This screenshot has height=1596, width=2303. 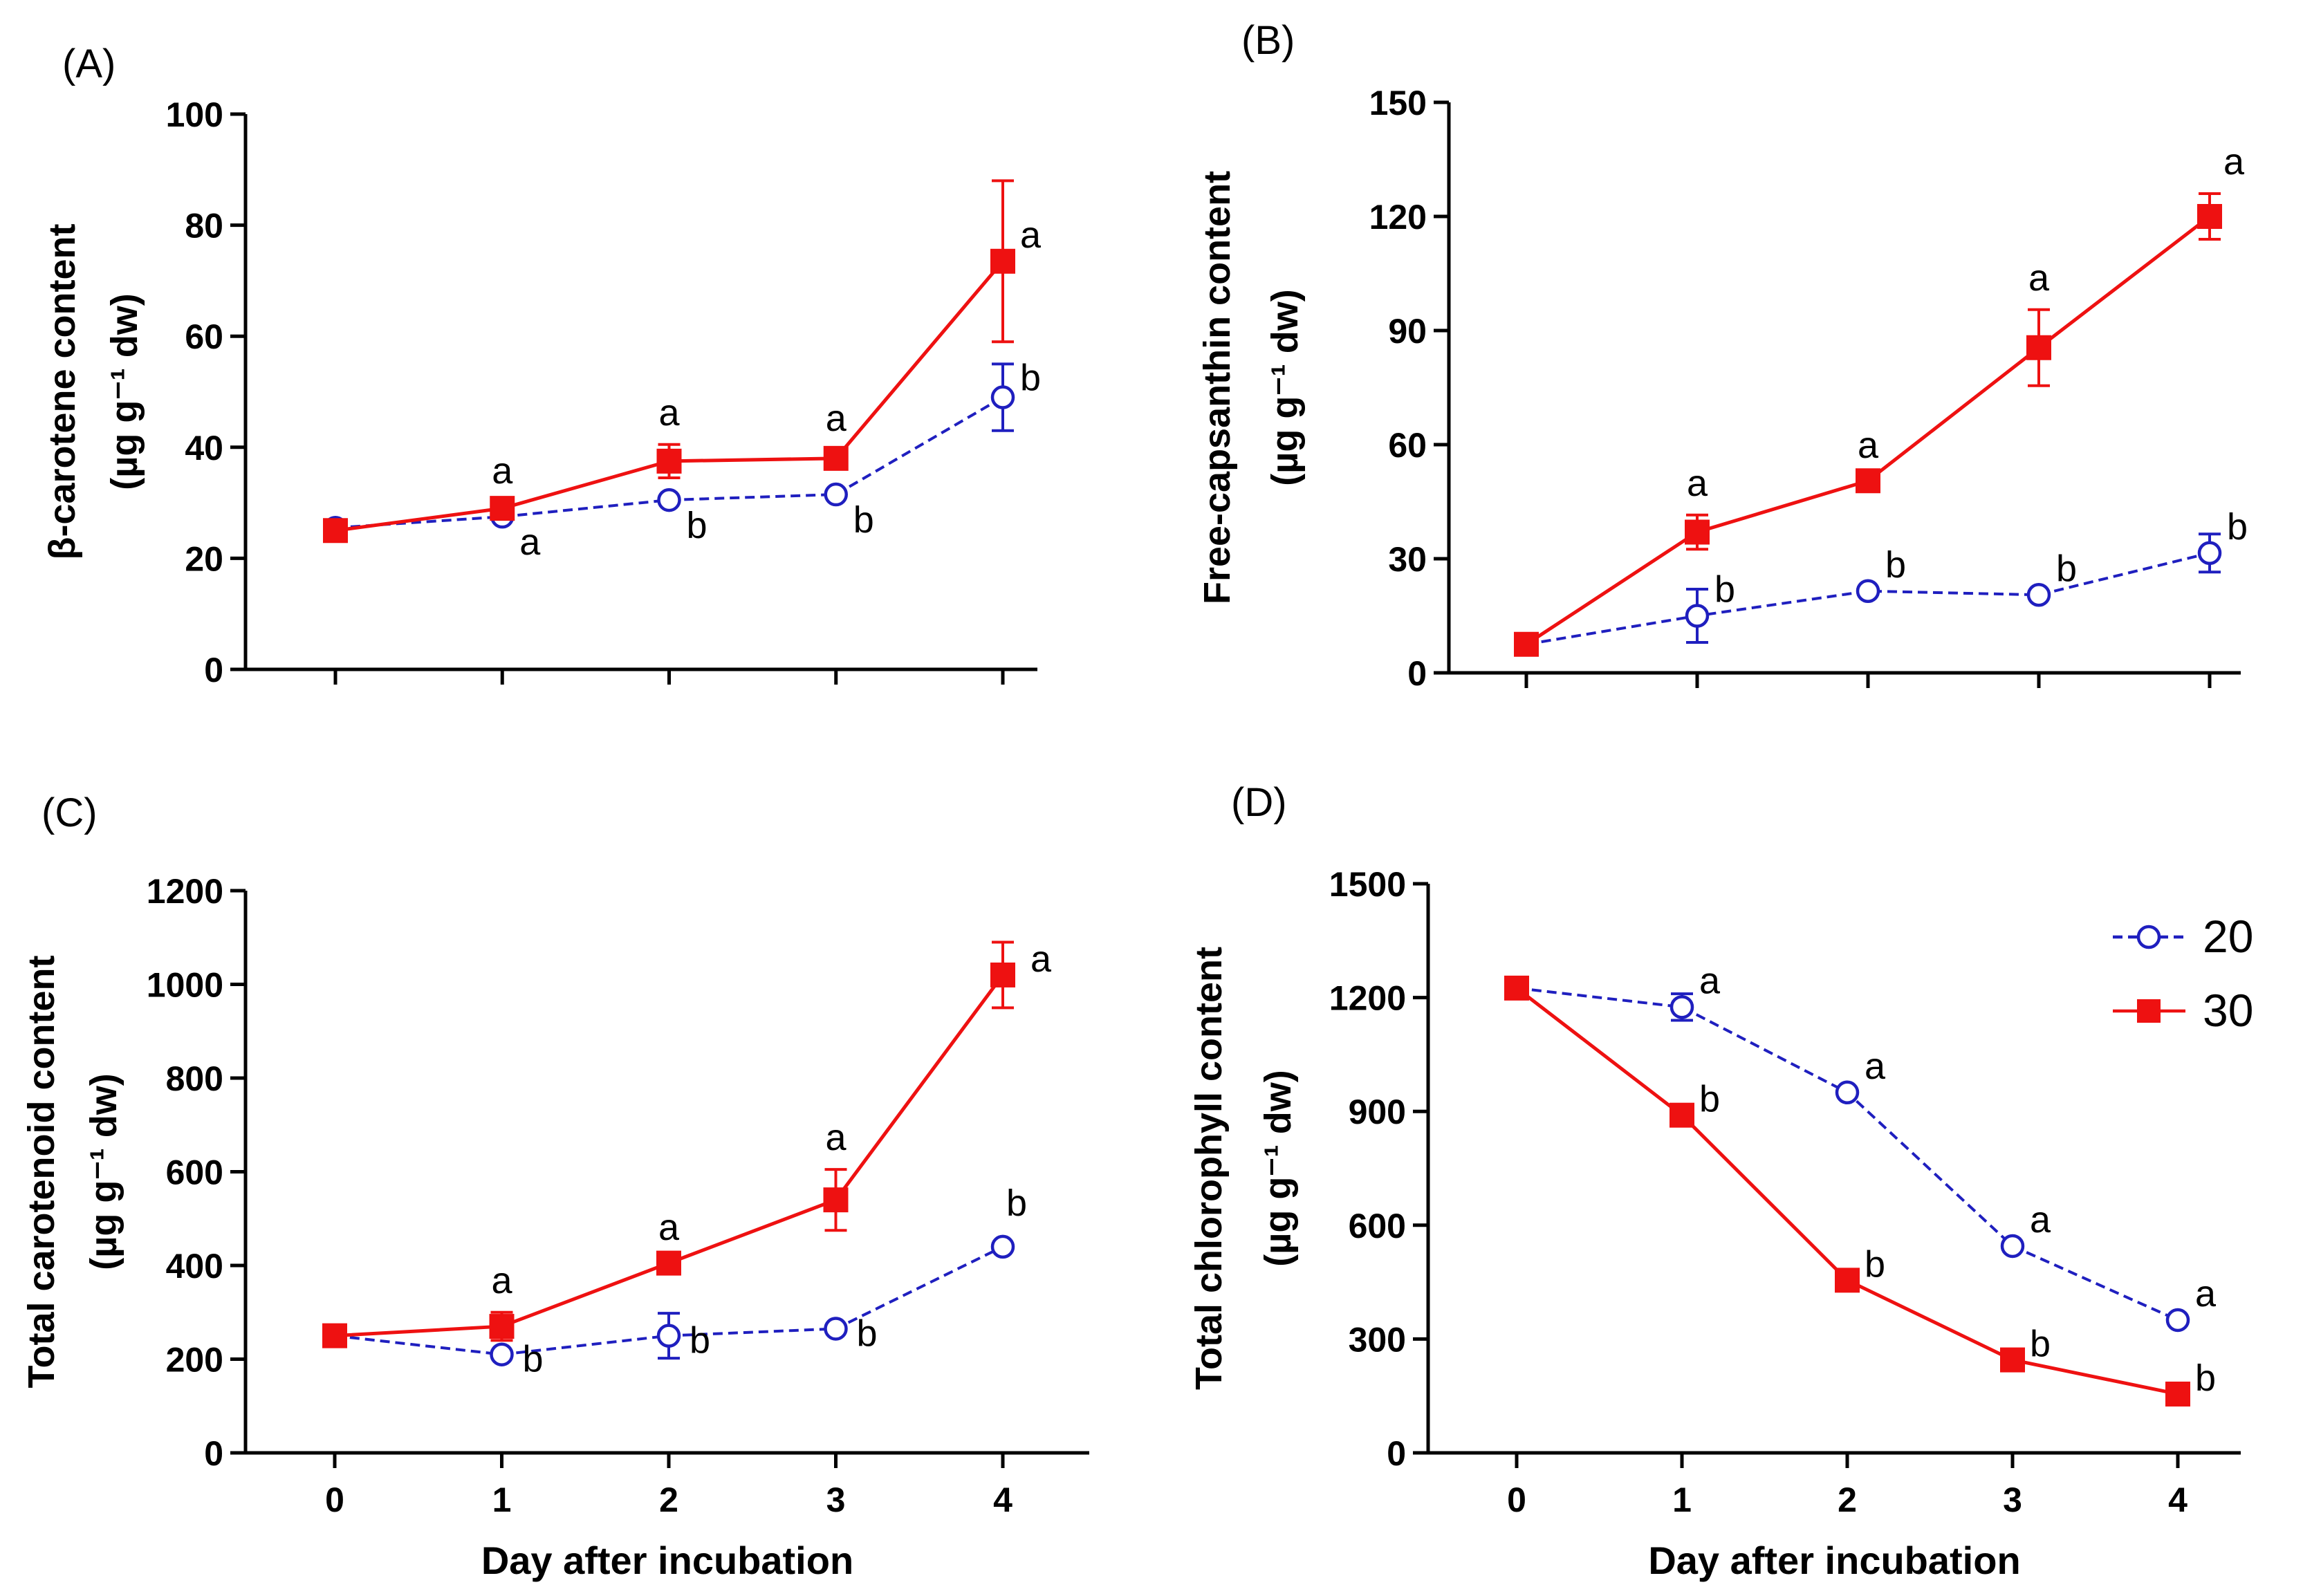 I want to click on y-tick-label: 120, so click(x=1398, y=217).